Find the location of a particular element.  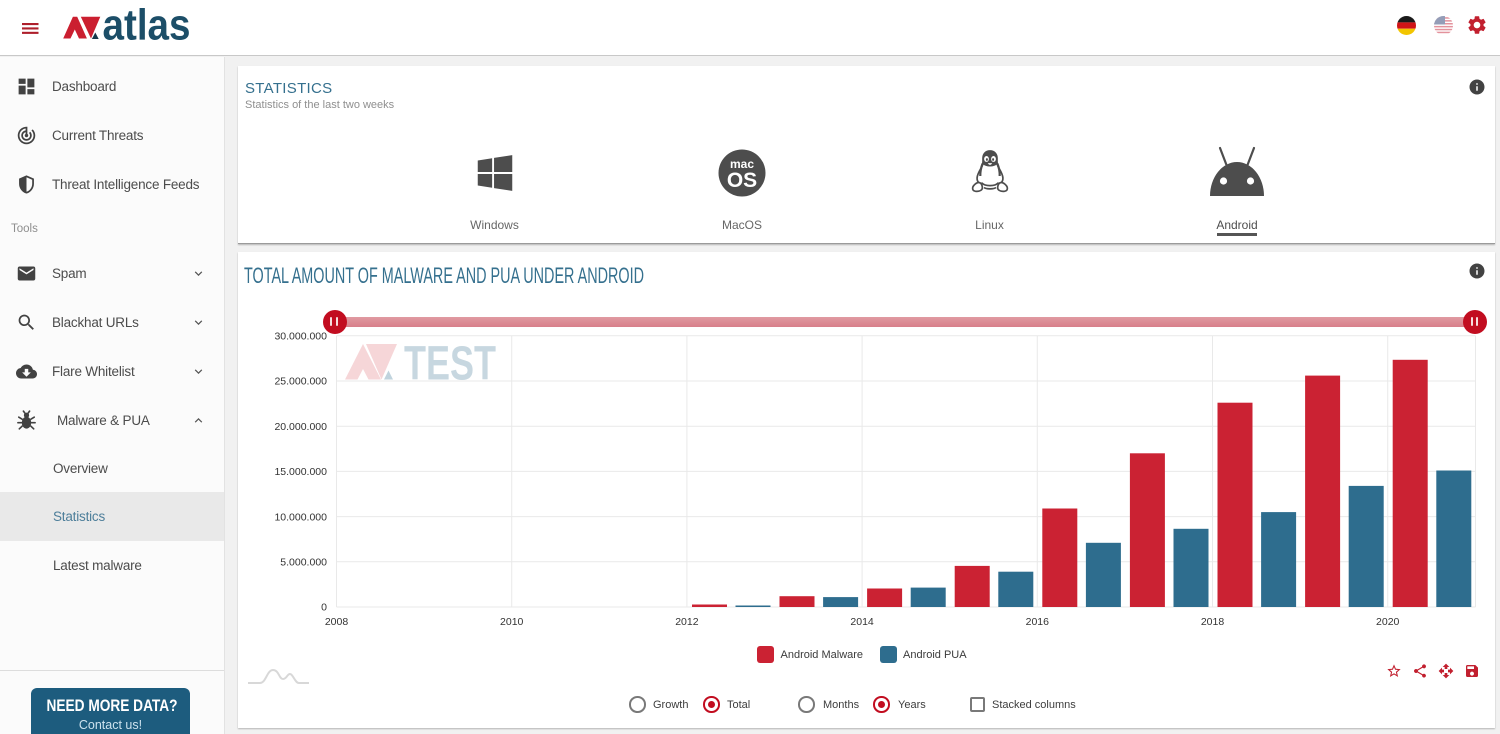

svg-text: 0 is located at coordinates (324, 608).